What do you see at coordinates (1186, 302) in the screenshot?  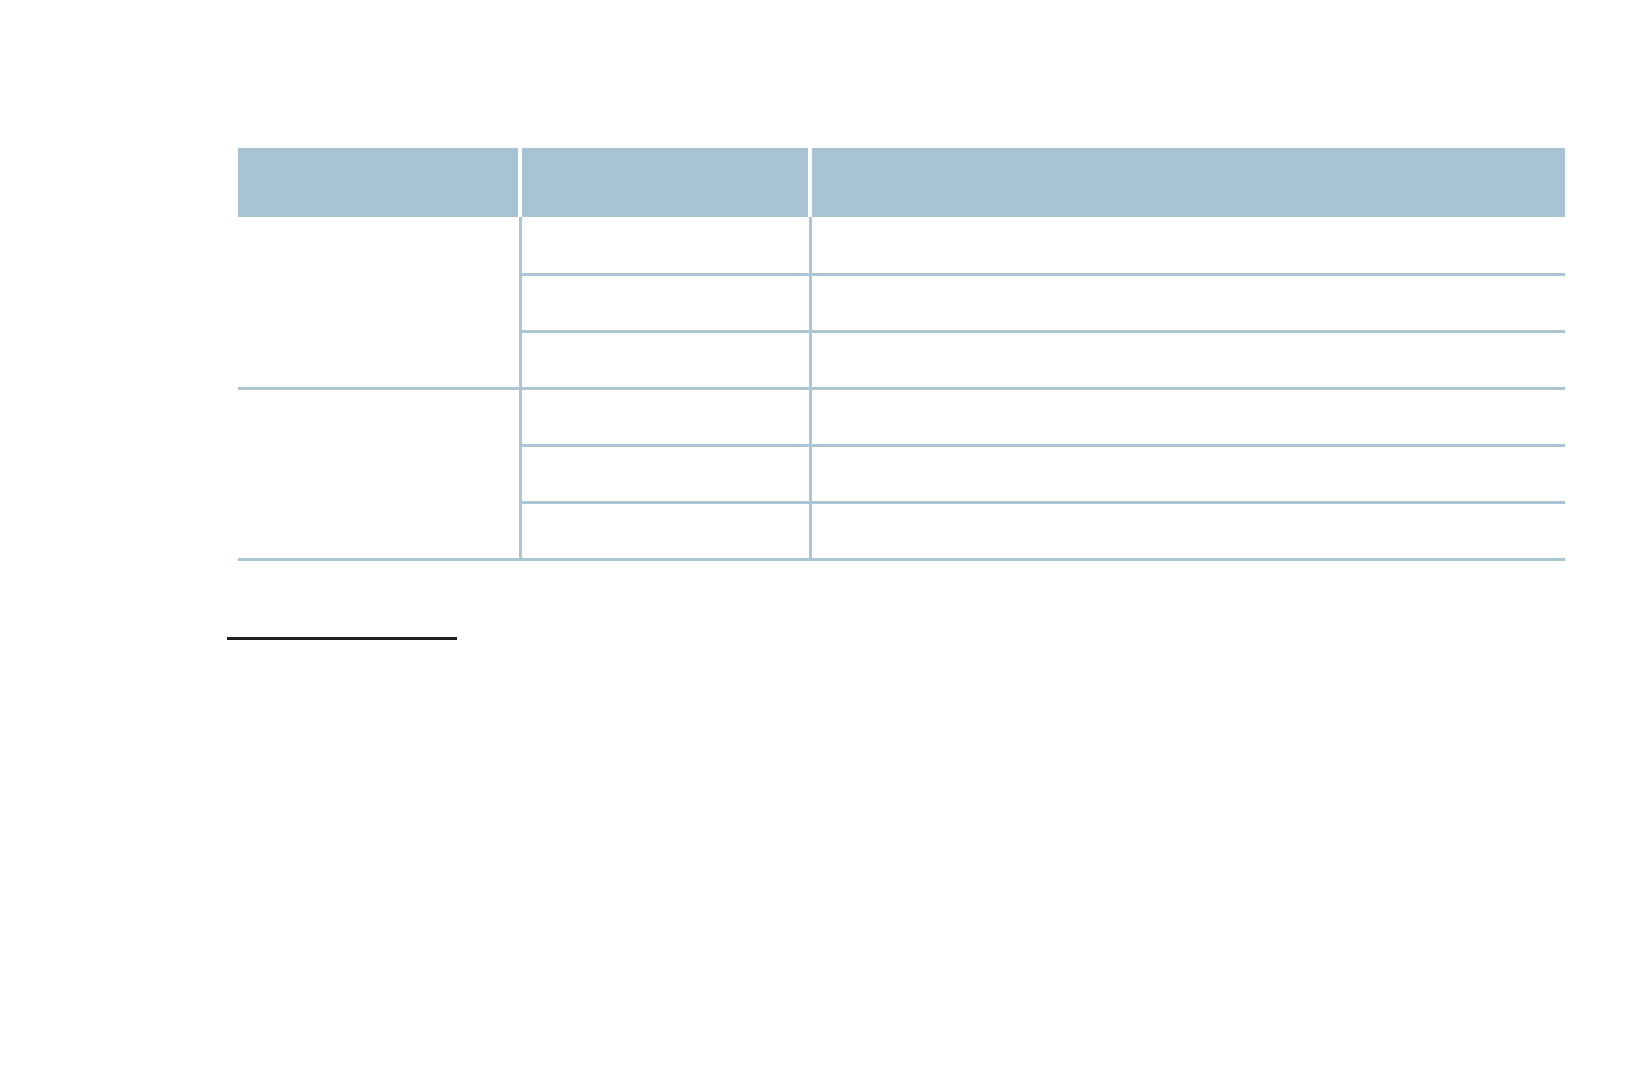 I see `cell-r2-c3` at bounding box center [1186, 302].